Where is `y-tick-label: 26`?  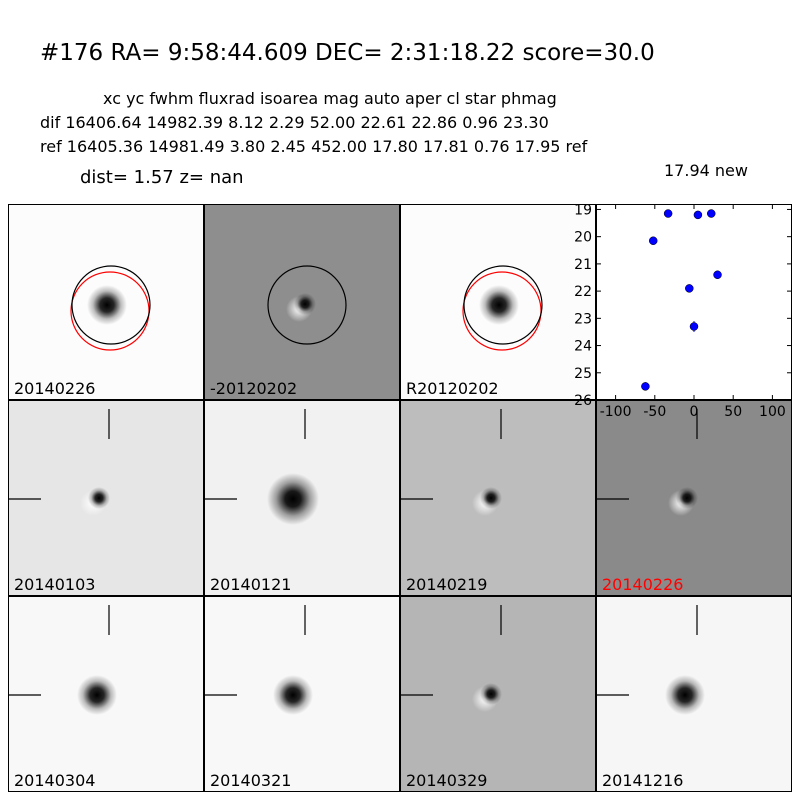 y-tick-label: 26 is located at coordinates (583, 401).